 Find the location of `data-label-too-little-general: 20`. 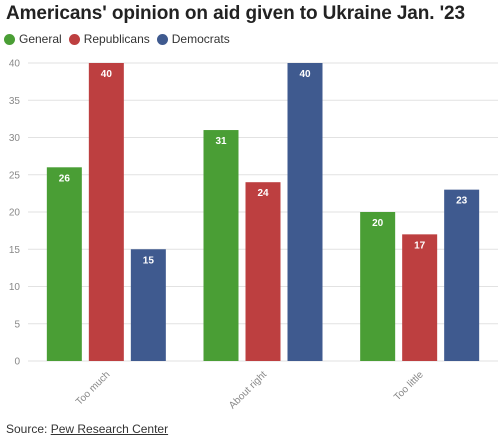

data-label-too-little-general: 20 is located at coordinates (378, 223).